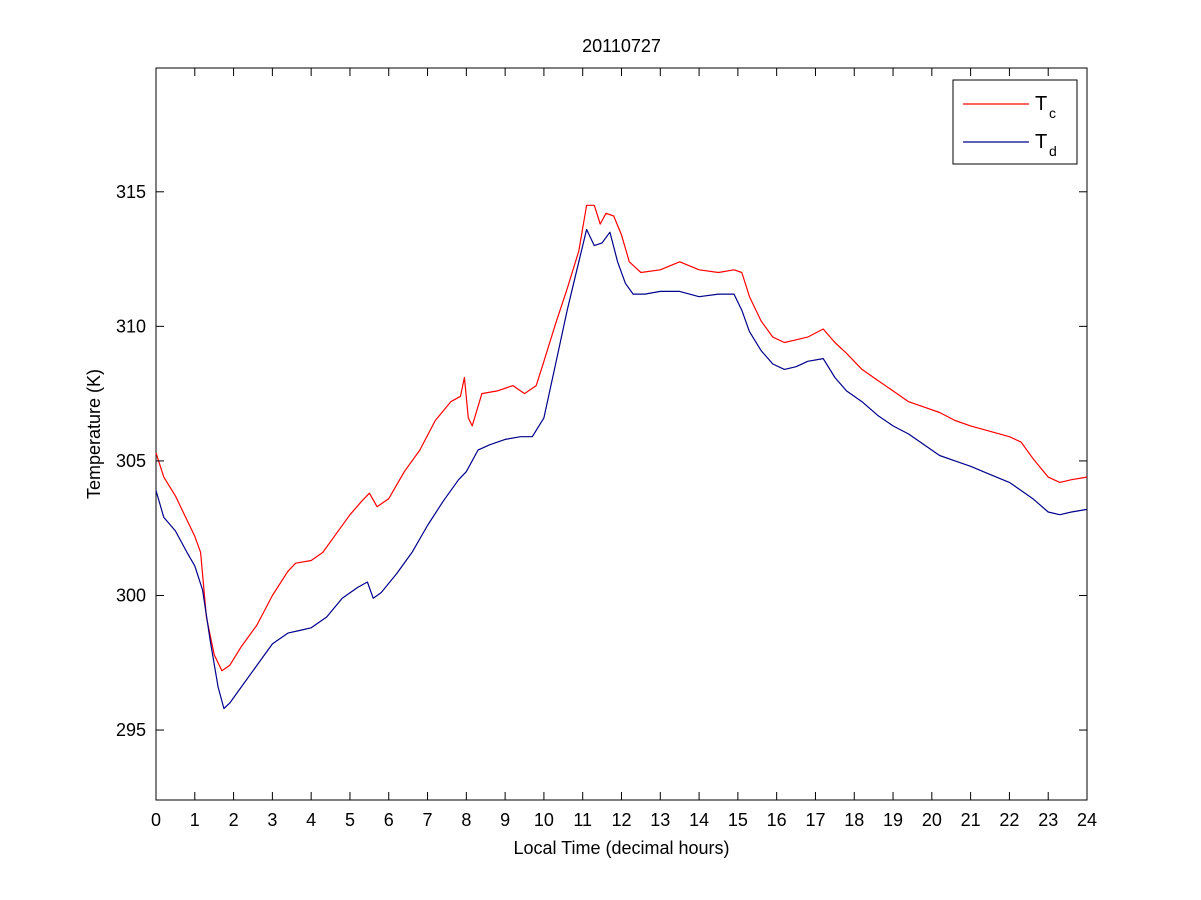 This screenshot has width=1201, height=900. Describe the element at coordinates (505, 820) in the screenshot. I see `x-tick-label: 9` at that location.